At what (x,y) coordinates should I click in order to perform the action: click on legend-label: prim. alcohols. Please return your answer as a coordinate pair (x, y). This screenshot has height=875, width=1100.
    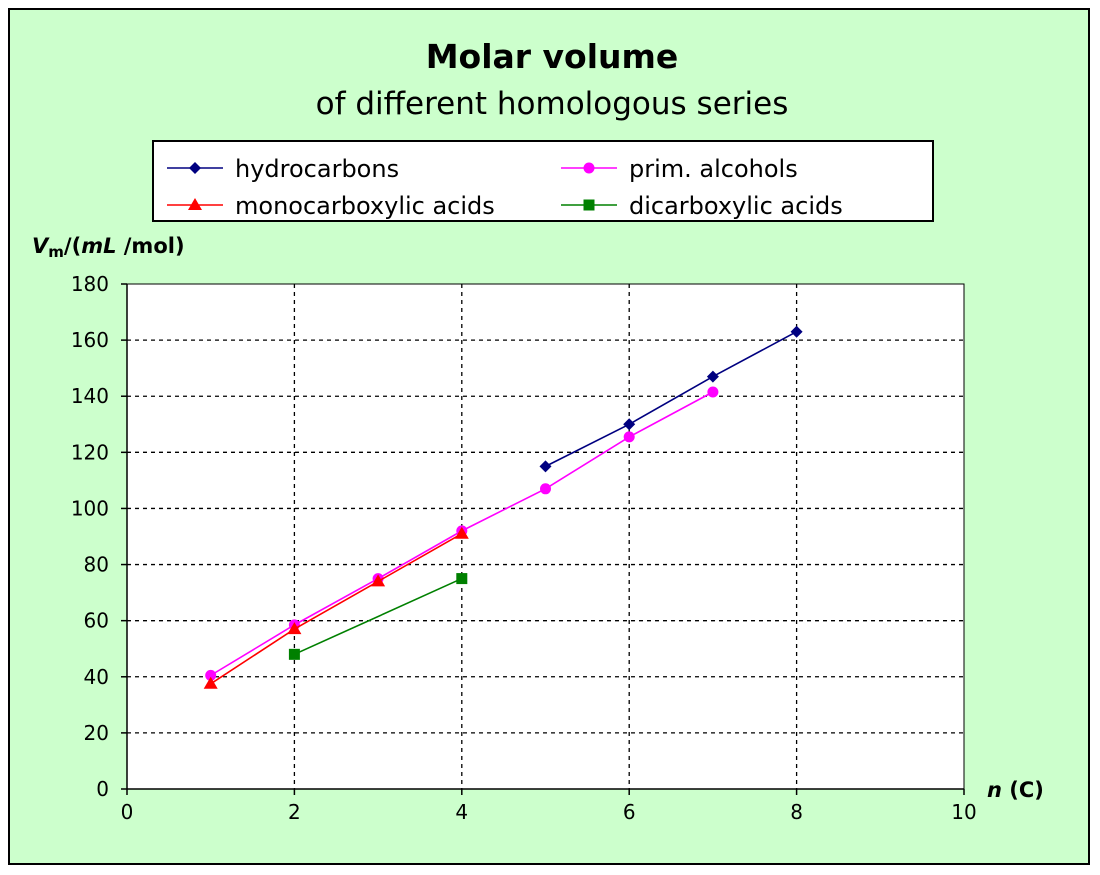
    Looking at the image, I should click on (713, 169).